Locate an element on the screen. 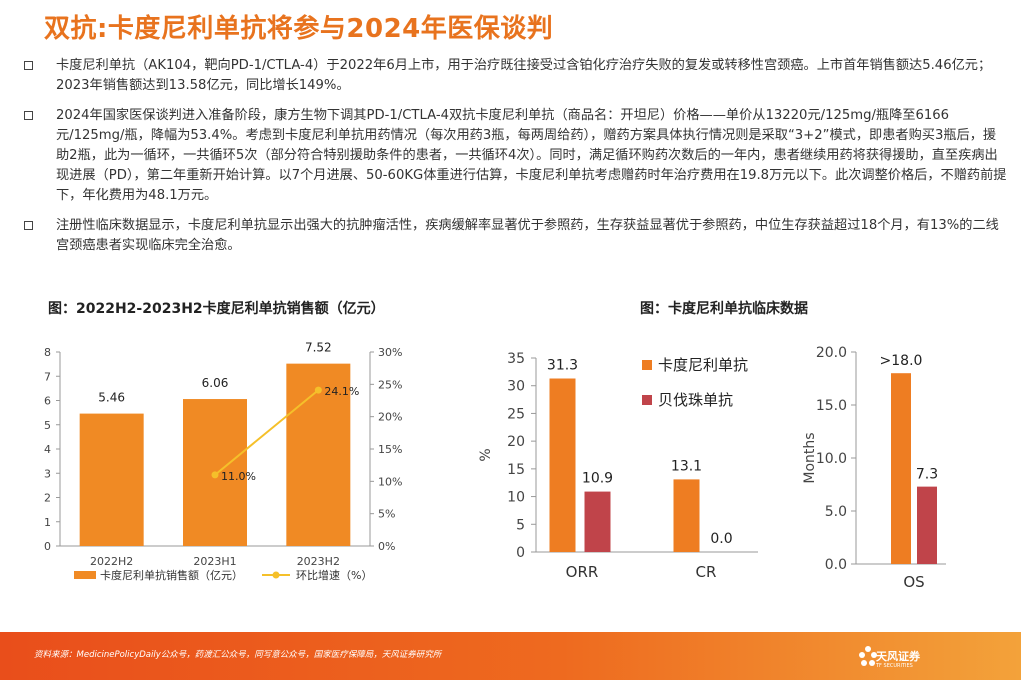  y-tick-label: 7 is located at coordinates (47, 376).